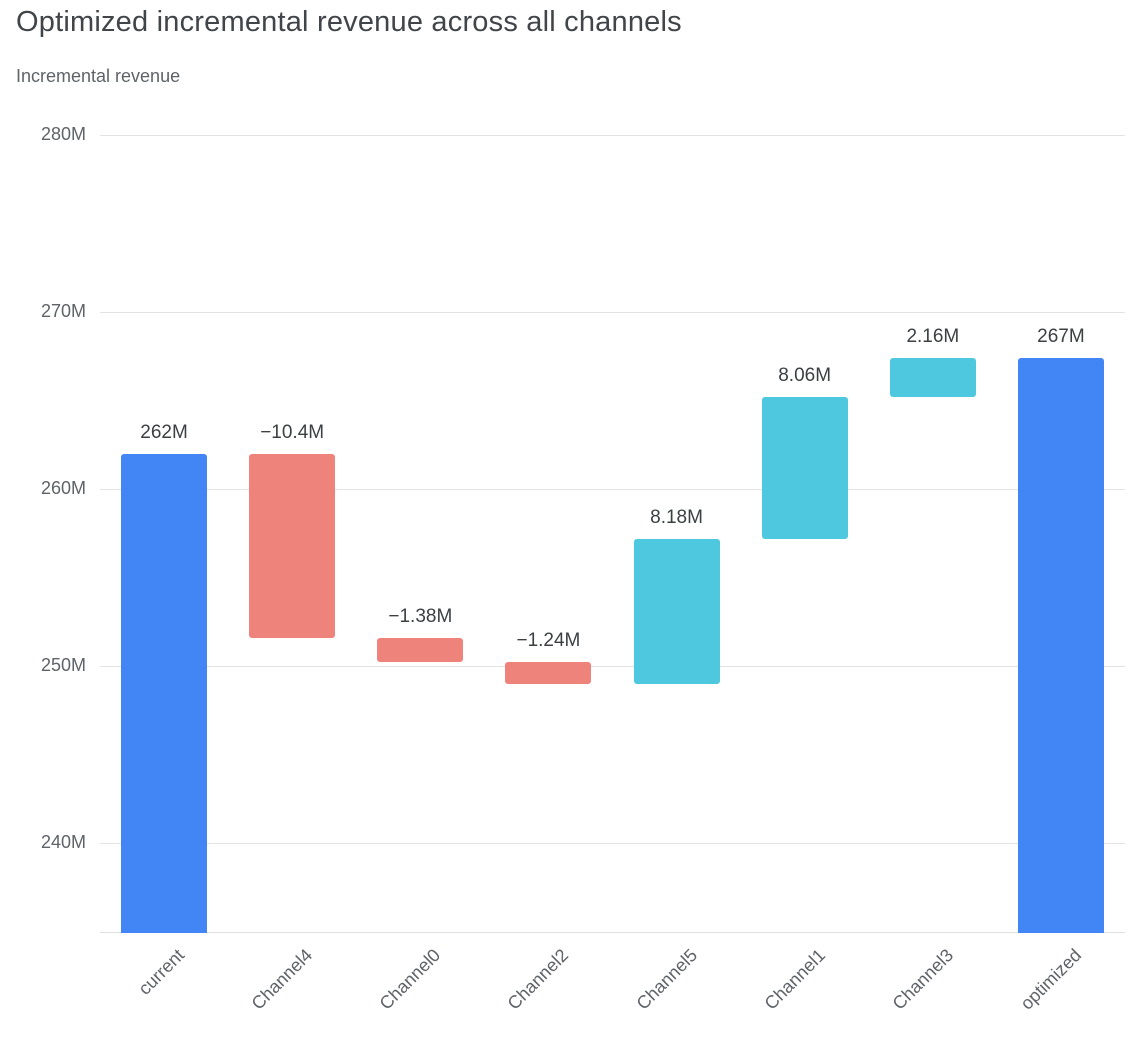 The image size is (1135, 1054). Describe the element at coordinates (922, 979) in the screenshot. I see `x-tick-label-Channel3: Channel3` at that location.